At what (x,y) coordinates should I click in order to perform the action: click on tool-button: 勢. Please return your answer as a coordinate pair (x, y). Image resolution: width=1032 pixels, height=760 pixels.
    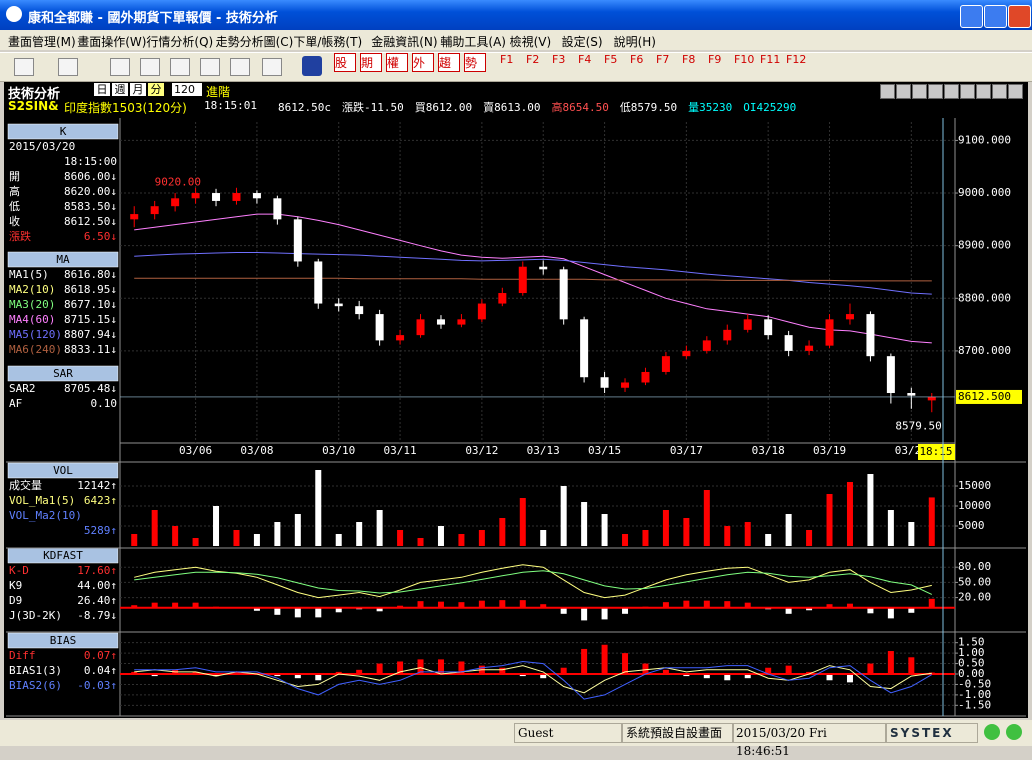
    Looking at the image, I should click on (475, 62).